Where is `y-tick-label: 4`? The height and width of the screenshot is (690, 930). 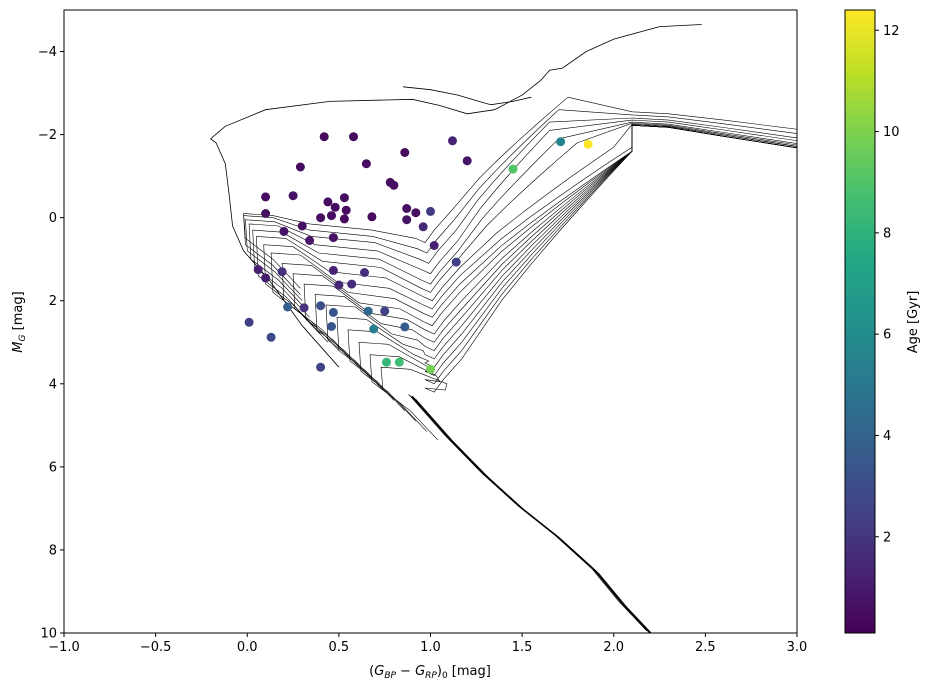 y-tick-label: 4 is located at coordinates (53, 384).